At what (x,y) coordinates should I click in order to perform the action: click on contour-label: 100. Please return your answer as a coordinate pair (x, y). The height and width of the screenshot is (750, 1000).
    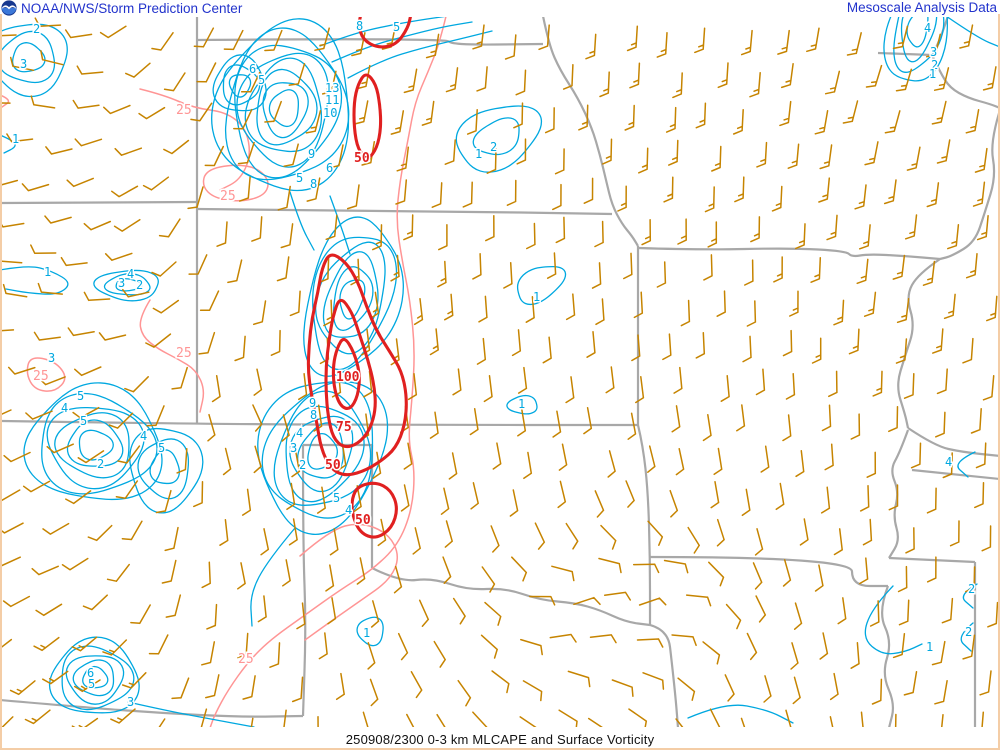
    Looking at the image, I should click on (348, 377).